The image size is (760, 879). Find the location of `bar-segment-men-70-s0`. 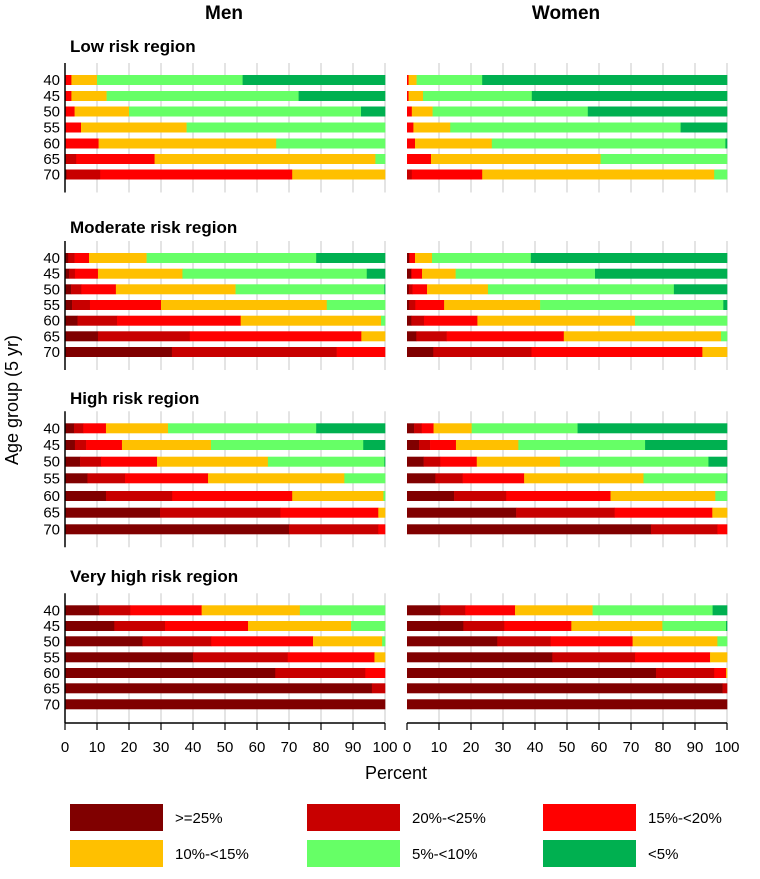

bar-segment-men-70-s0 is located at coordinates (66, 174).